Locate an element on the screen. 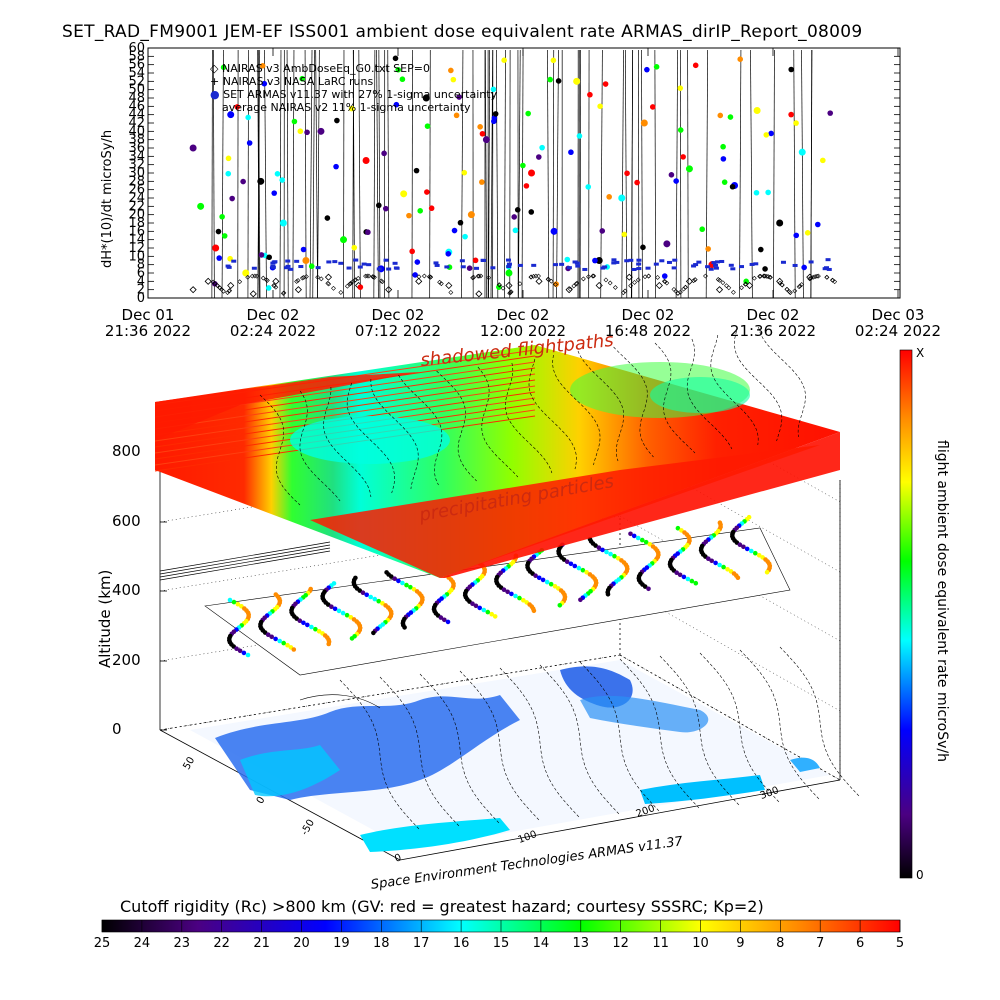  top-chart-y-label: dH*(10)/dt microSy/h is located at coordinates (107, 198).